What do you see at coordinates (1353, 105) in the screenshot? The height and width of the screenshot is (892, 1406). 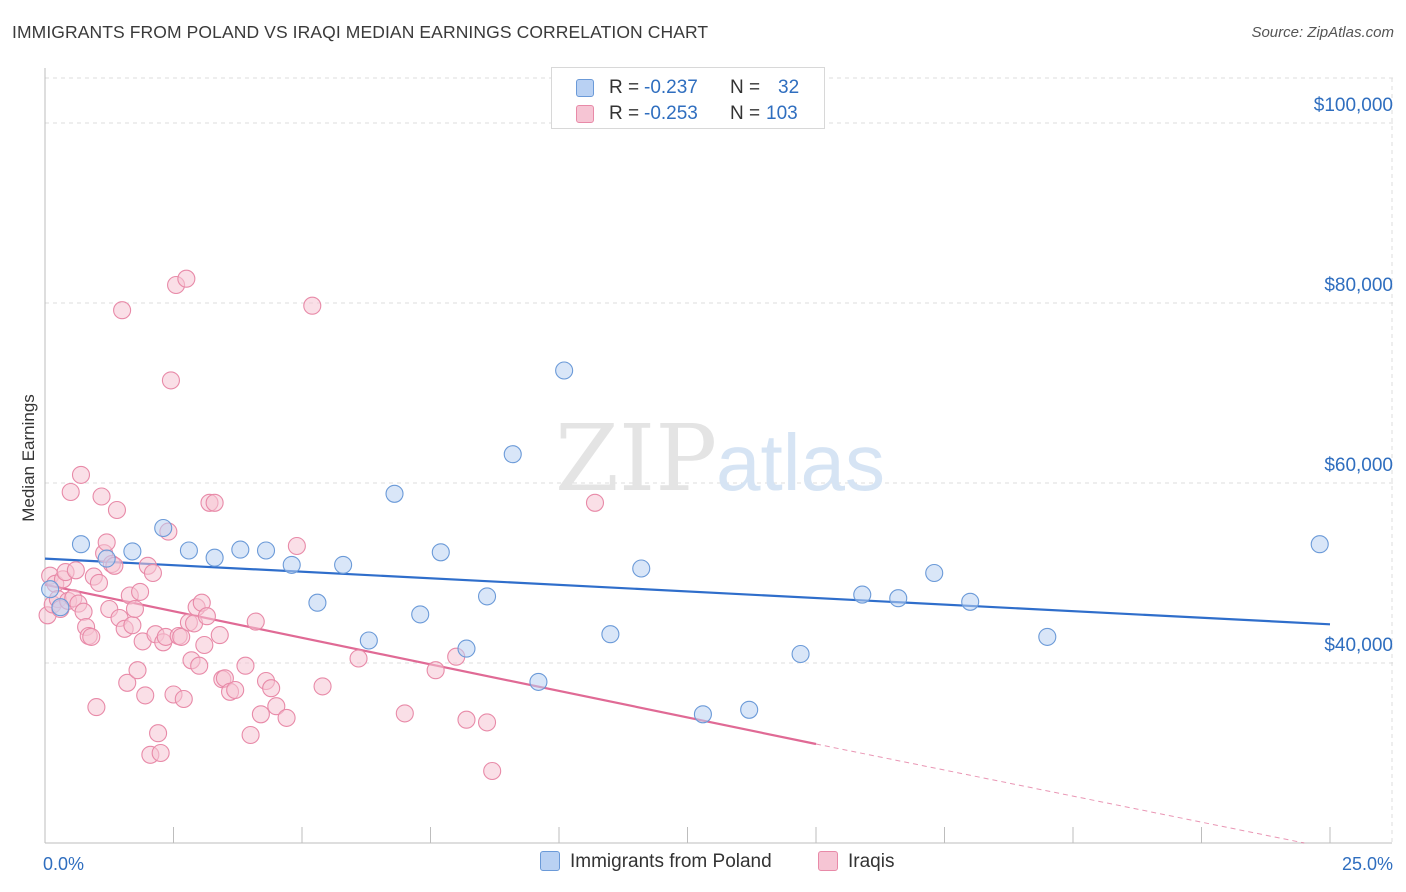 I see `y-tick-label: $100,000` at bounding box center [1353, 105].